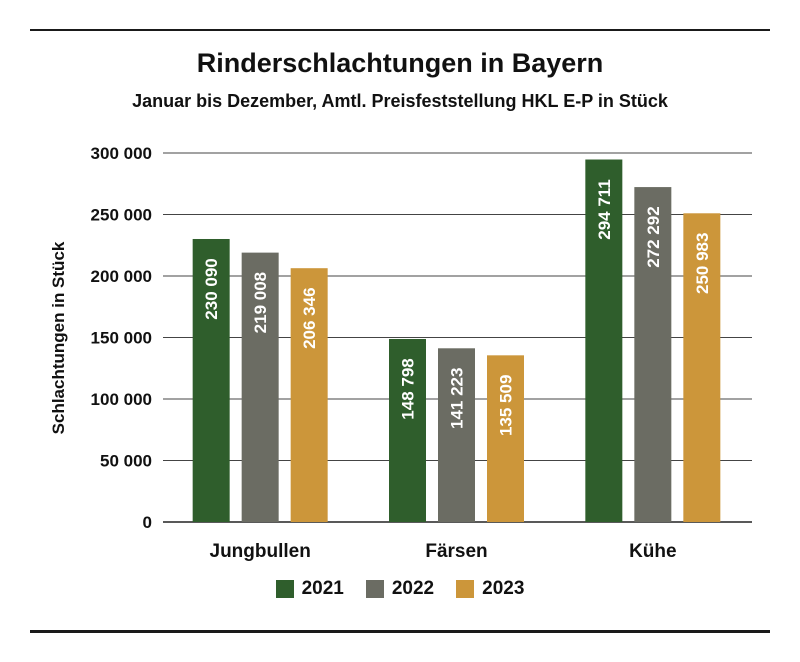 This screenshot has height=662, width=800. What do you see at coordinates (457, 398) in the screenshot?
I see `bar-value-label: 141 223` at bounding box center [457, 398].